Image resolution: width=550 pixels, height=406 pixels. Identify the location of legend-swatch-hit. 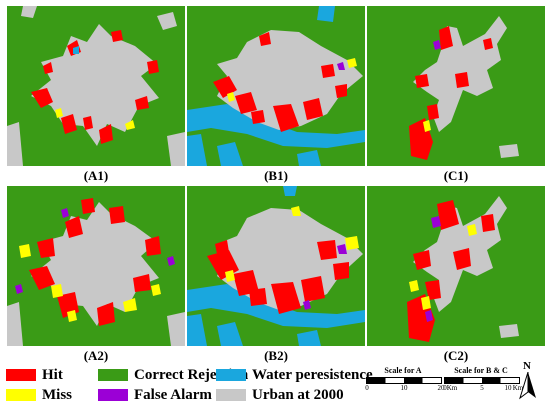
(21, 375).